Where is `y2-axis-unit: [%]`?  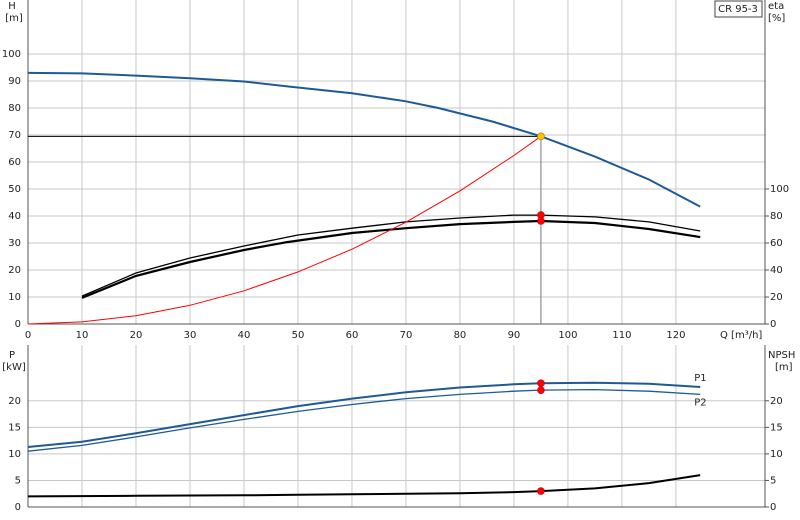
y2-axis-unit: [%] is located at coordinates (776, 18).